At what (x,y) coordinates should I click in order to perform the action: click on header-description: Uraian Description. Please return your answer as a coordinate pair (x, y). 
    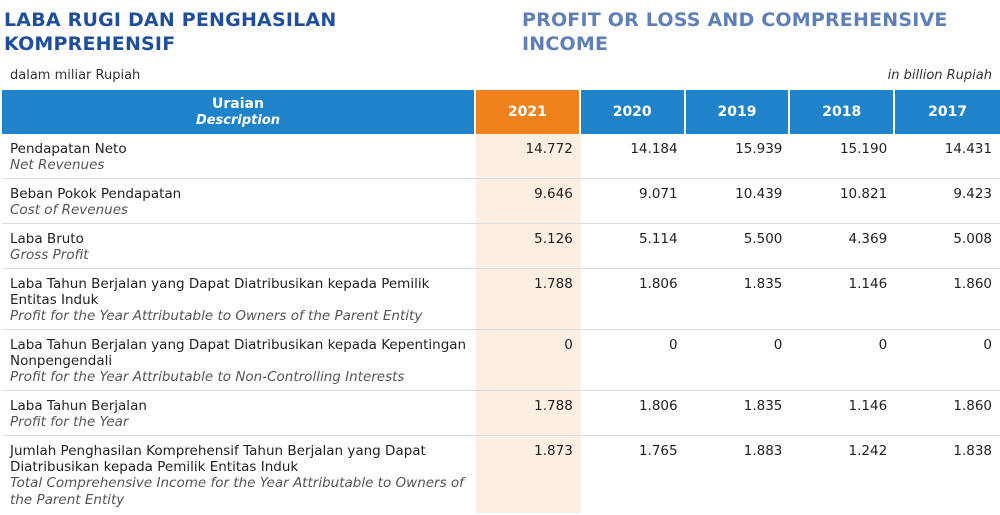
    Looking at the image, I should click on (239, 112).